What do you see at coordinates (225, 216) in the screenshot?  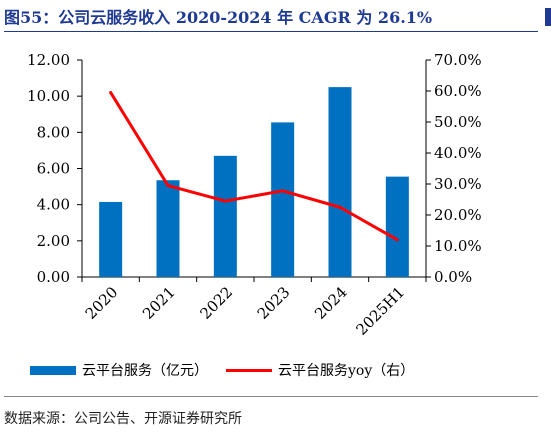 I see `bar-2022` at bounding box center [225, 216].